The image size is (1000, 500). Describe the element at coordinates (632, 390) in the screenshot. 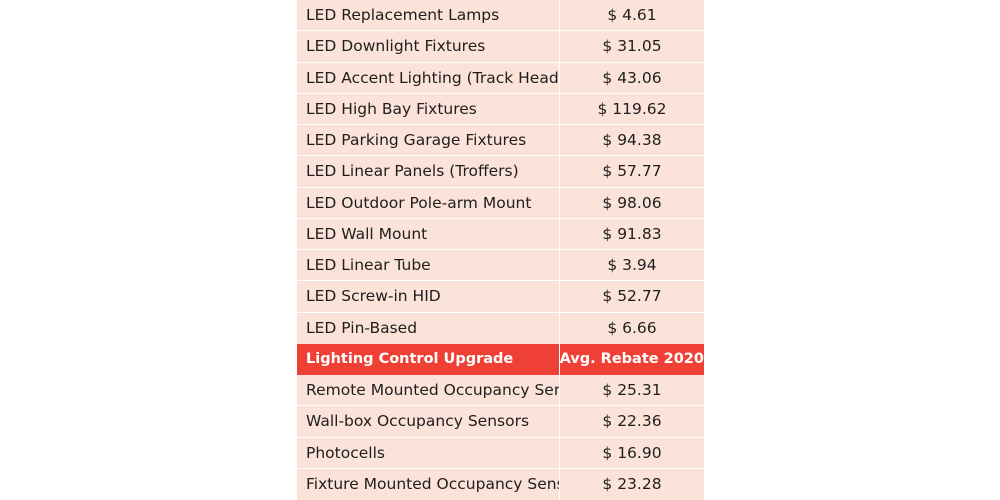

I see `rebate-value: $ 25.31` at that location.